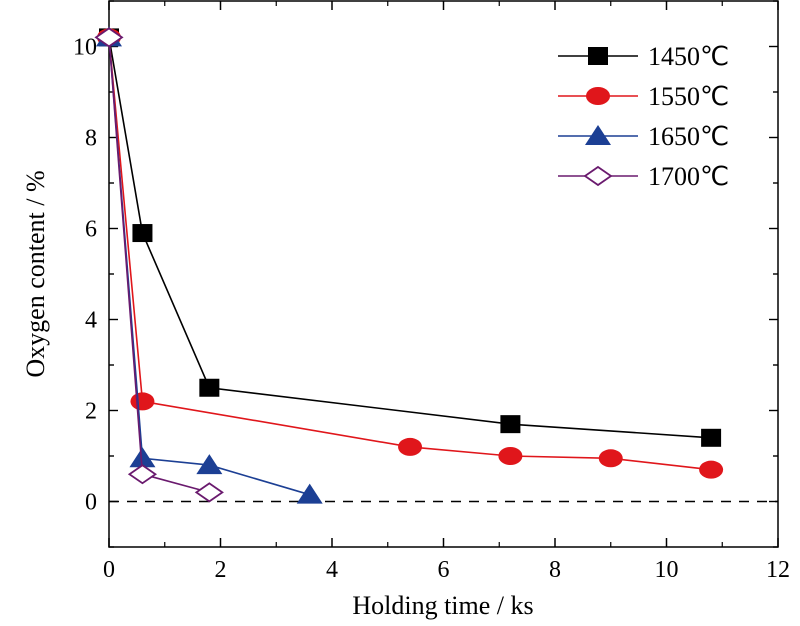 The height and width of the screenshot is (626, 800). Describe the element at coordinates (778, 570) in the screenshot. I see `x-tick-label: 12` at that location.